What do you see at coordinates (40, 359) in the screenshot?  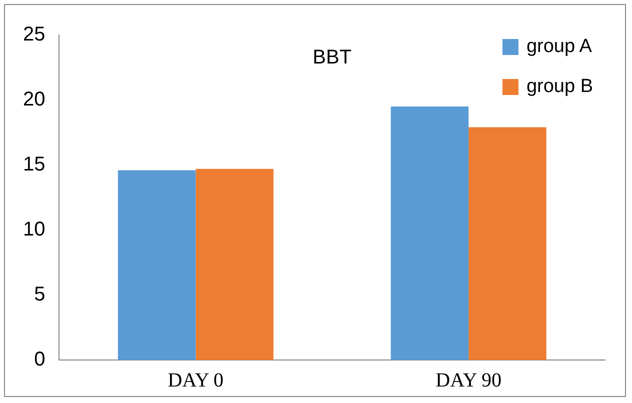 I see `y-tick-label: 0` at bounding box center [40, 359].